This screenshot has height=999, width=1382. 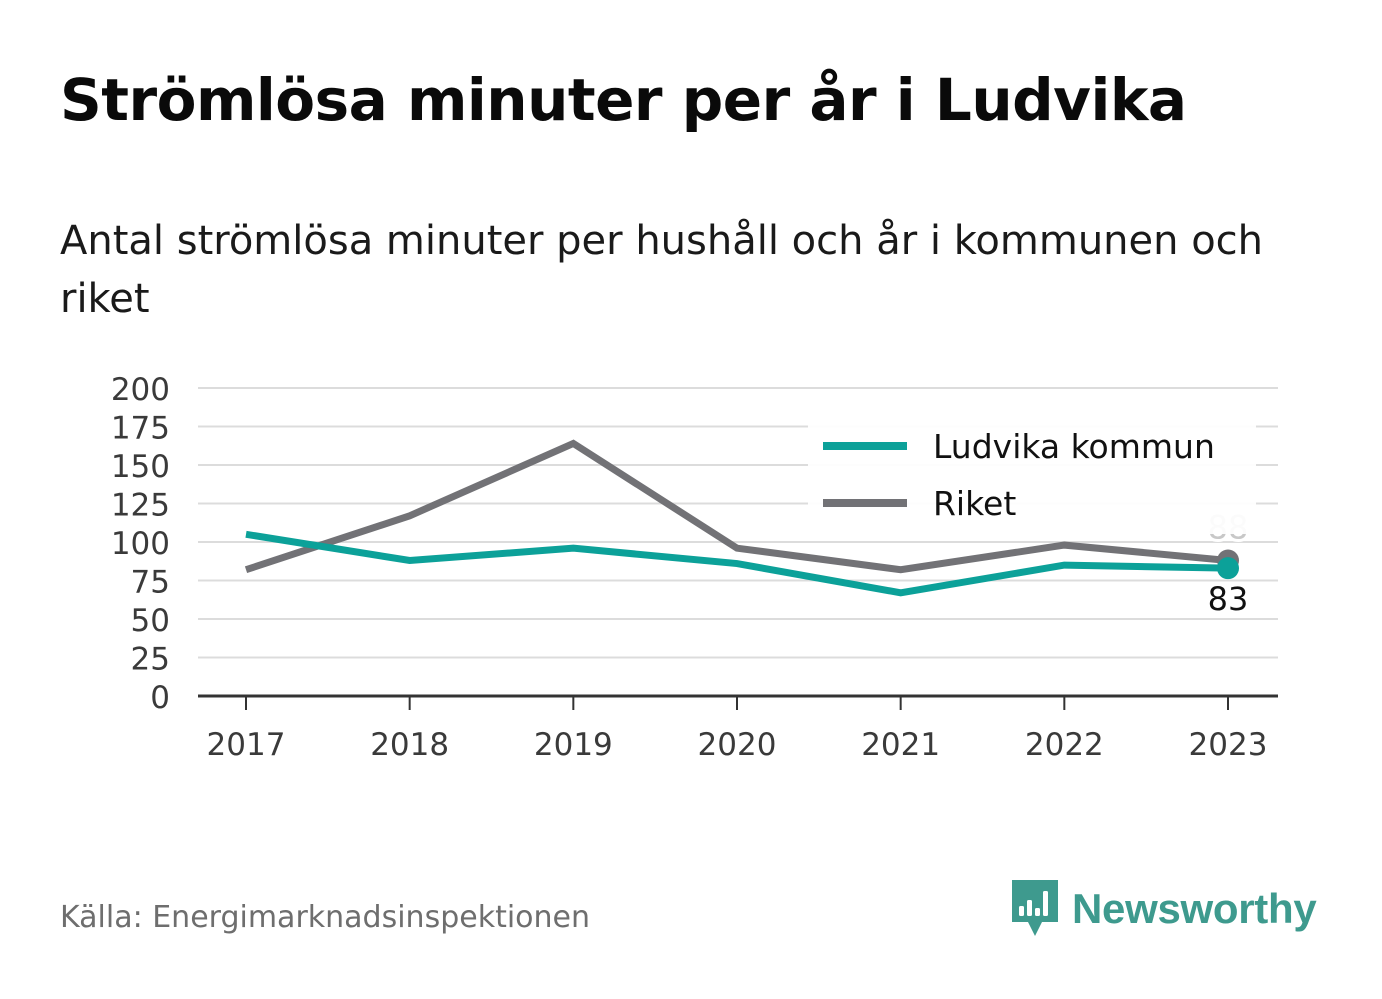 What do you see at coordinates (325, 917) in the screenshot?
I see `source-note: Källa: Energimarknadsinspektionen` at bounding box center [325, 917].